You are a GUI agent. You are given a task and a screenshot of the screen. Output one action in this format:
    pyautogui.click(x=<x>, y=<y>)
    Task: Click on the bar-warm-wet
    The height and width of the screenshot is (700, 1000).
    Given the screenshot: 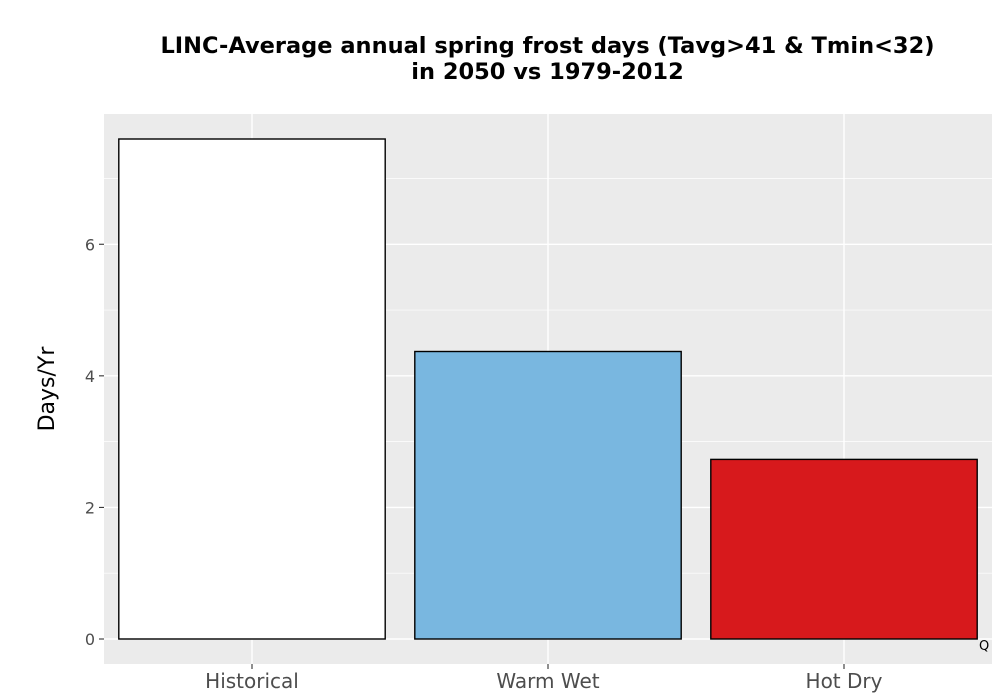 What is the action you would take?
    pyautogui.click(x=548, y=495)
    